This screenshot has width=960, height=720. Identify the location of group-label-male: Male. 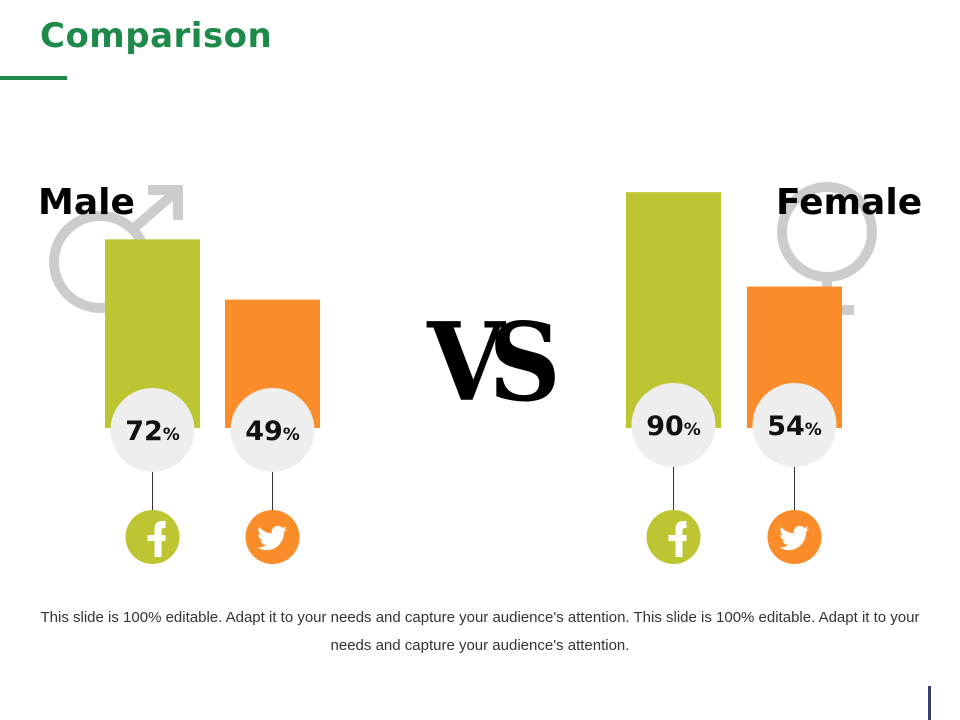
(86, 202).